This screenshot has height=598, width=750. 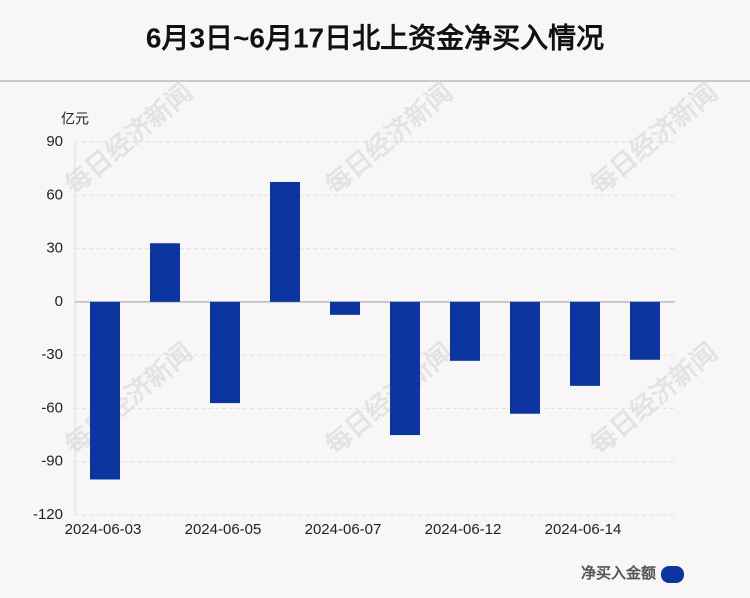 I want to click on x-tick-label: 2024-06-14, so click(x=583, y=529).